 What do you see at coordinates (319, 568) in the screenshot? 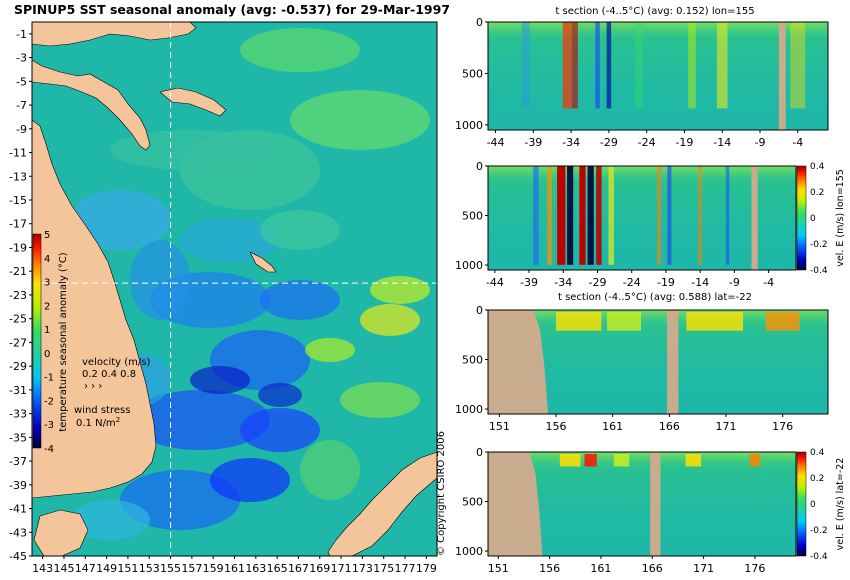
I see `map-x-tick-label: 169` at bounding box center [319, 568].